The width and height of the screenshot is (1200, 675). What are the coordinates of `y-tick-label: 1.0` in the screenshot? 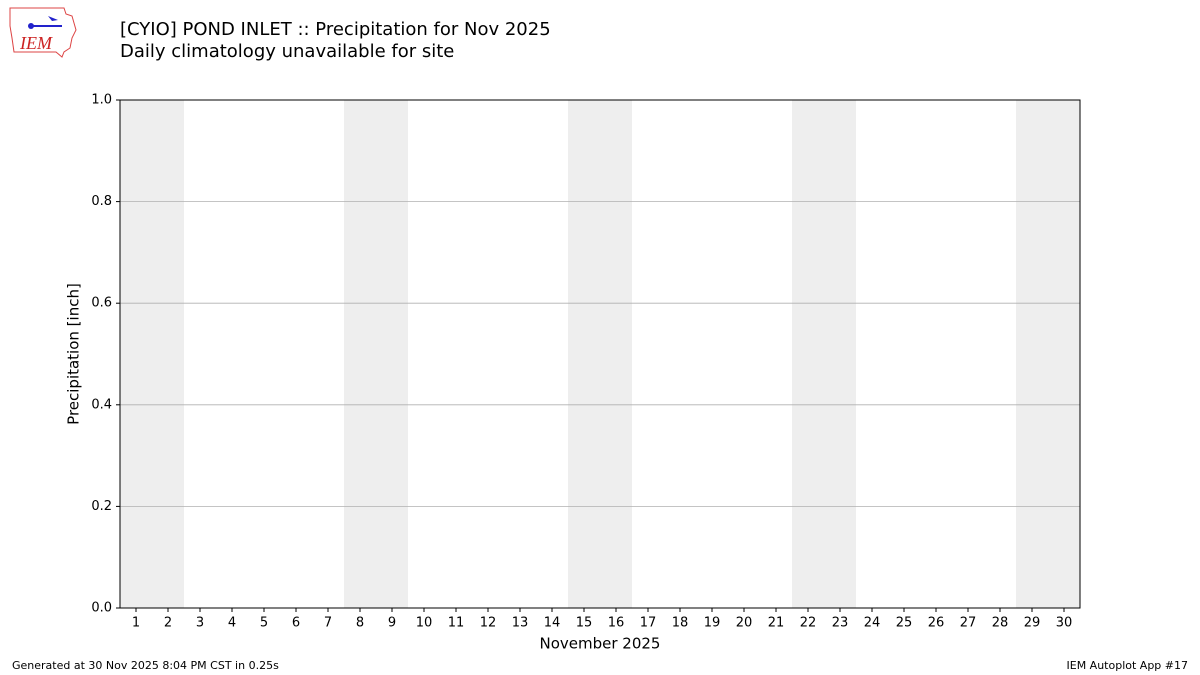 It's located at (101, 100).